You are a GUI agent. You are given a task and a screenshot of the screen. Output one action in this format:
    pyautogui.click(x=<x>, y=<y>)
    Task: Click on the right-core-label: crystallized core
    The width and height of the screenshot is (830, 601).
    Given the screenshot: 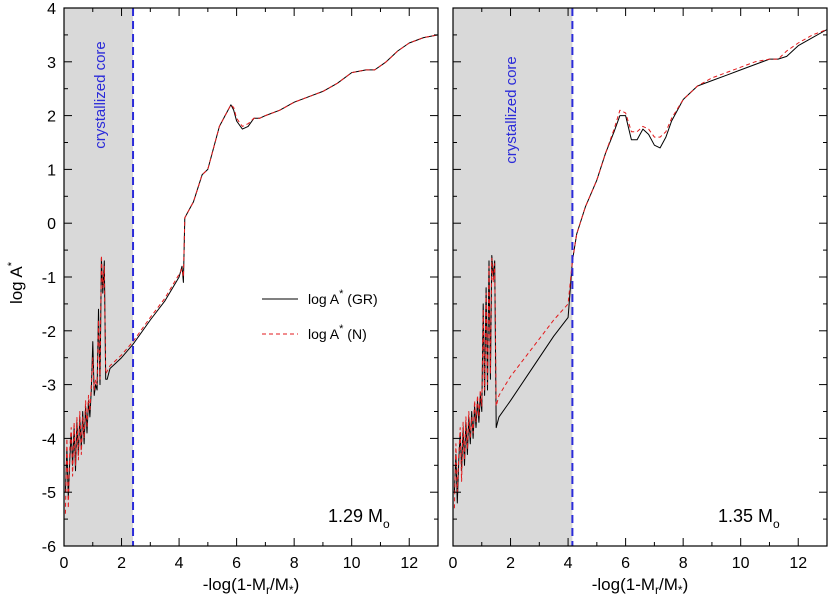 What is the action you would take?
    pyautogui.click(x=511, y=110)
    